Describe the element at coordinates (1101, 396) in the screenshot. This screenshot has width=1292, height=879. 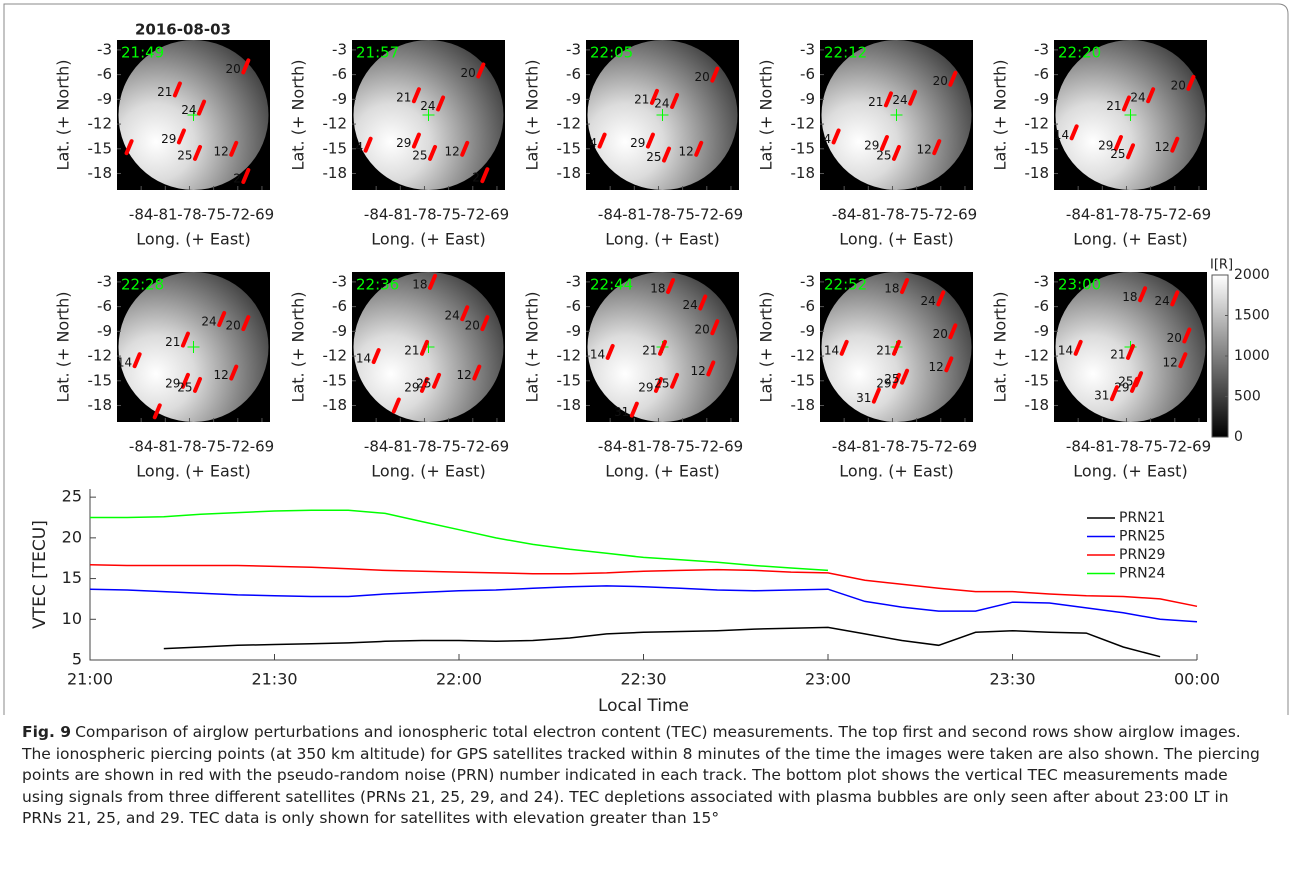
I see `prn-label: 31` at that location.